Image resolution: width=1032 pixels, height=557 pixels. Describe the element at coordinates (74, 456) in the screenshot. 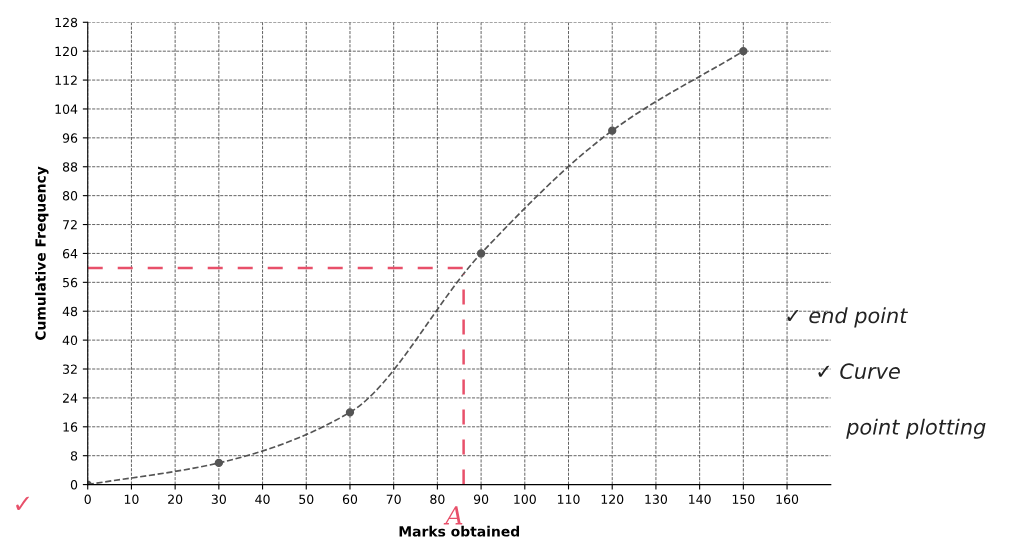

I see `y-tick-label: 8` at that location.